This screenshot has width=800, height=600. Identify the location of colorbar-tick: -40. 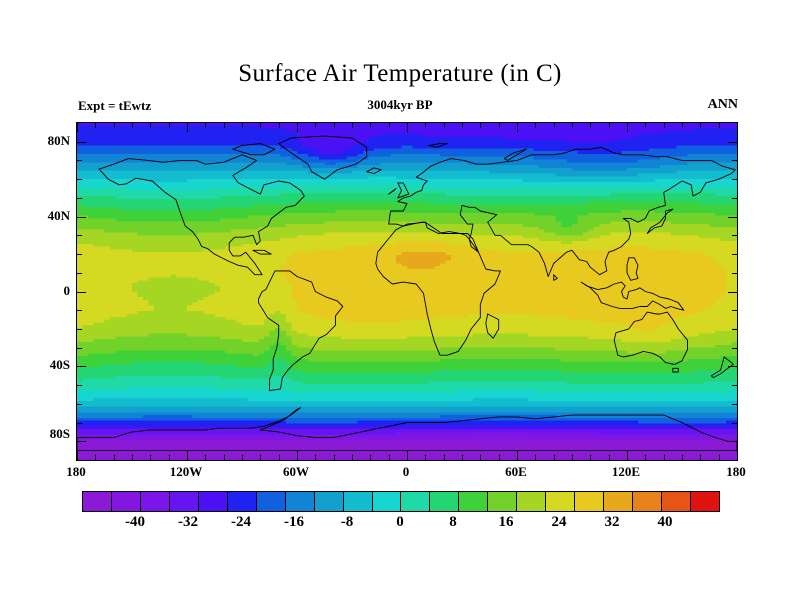
(135, 522).